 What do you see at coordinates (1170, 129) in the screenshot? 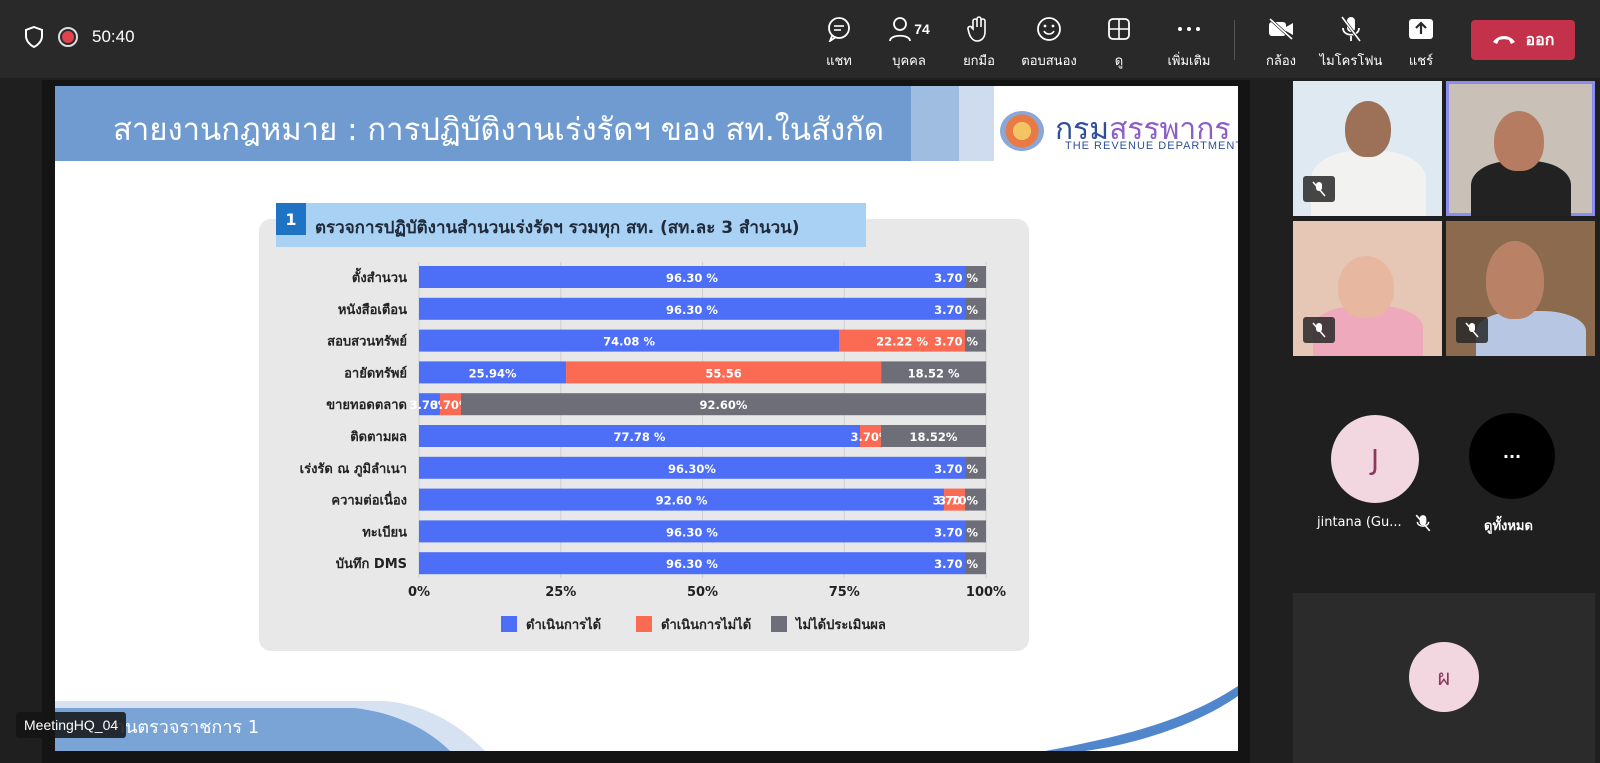
I see `logo-text-b: สรรพากร` at bounding box center [1170, 129].